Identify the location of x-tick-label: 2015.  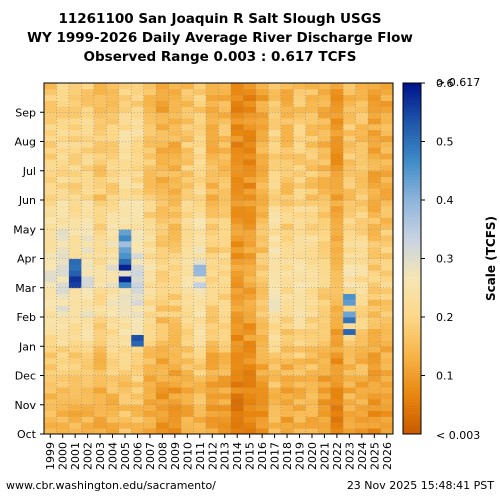
(250, 456).